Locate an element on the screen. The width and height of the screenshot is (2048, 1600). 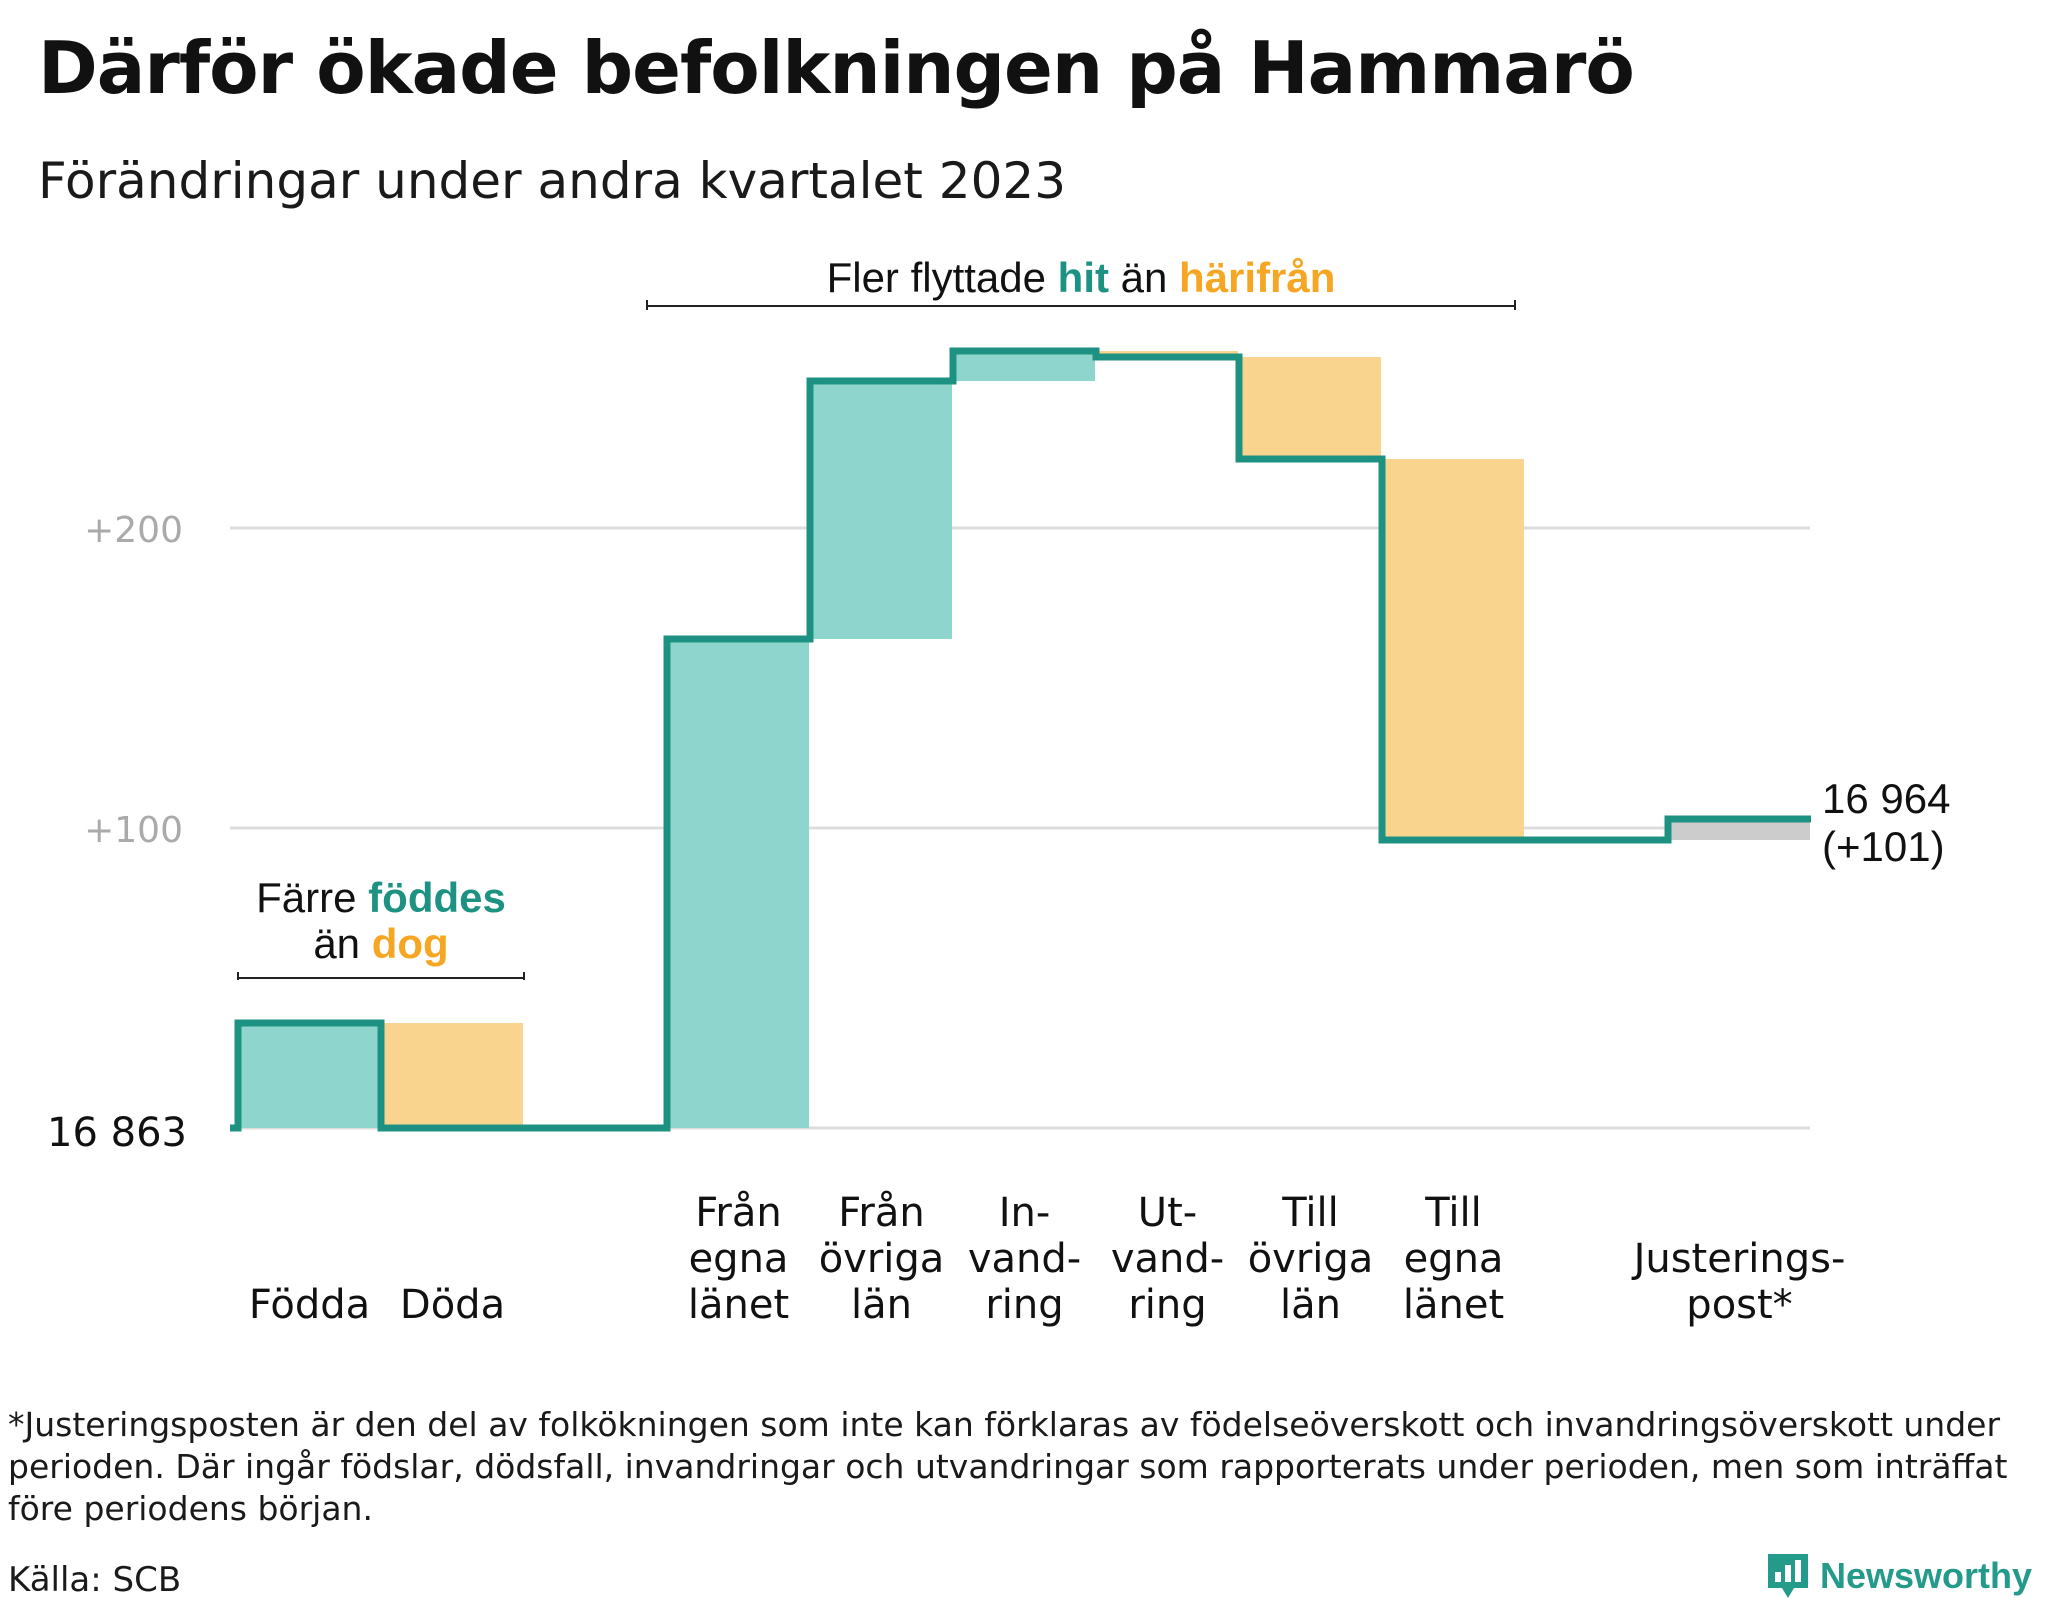
start-value-label: 16 863 is located at coordinates (117, 1133).